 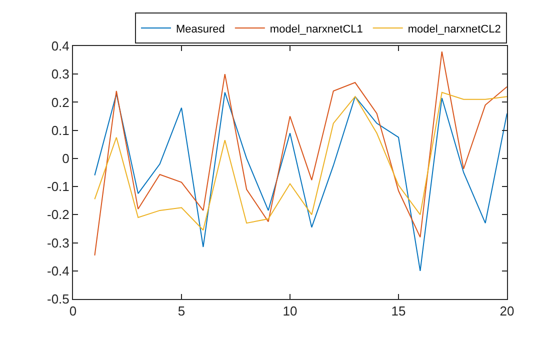 I want to click on y-tick-label: -0.4, so click(x=58, y=270).